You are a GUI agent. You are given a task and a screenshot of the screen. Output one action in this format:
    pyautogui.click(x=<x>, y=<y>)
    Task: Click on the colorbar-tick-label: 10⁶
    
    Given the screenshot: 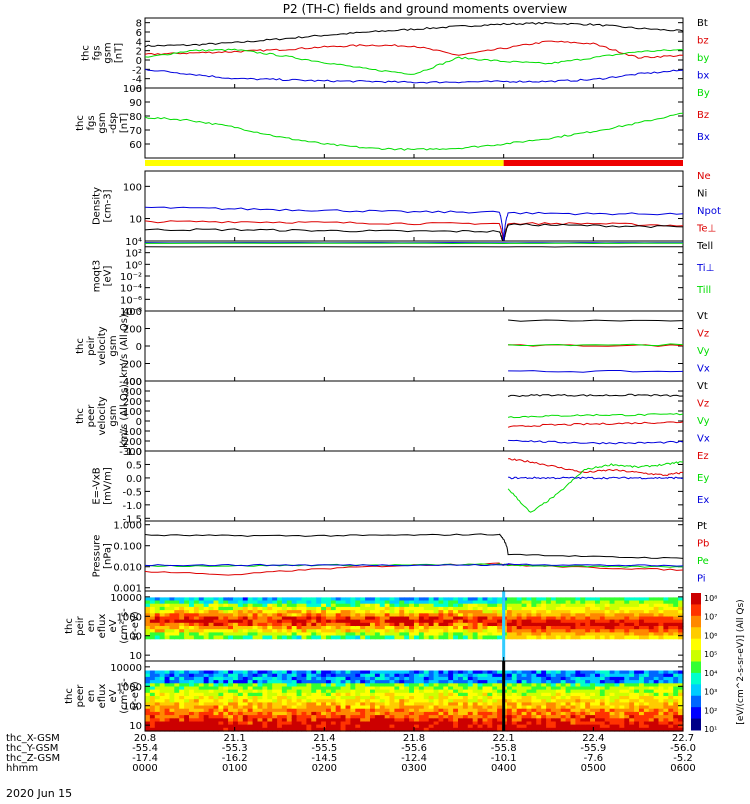 What is the action you would take?
    pyautogui.click(x=710, y=635)
    